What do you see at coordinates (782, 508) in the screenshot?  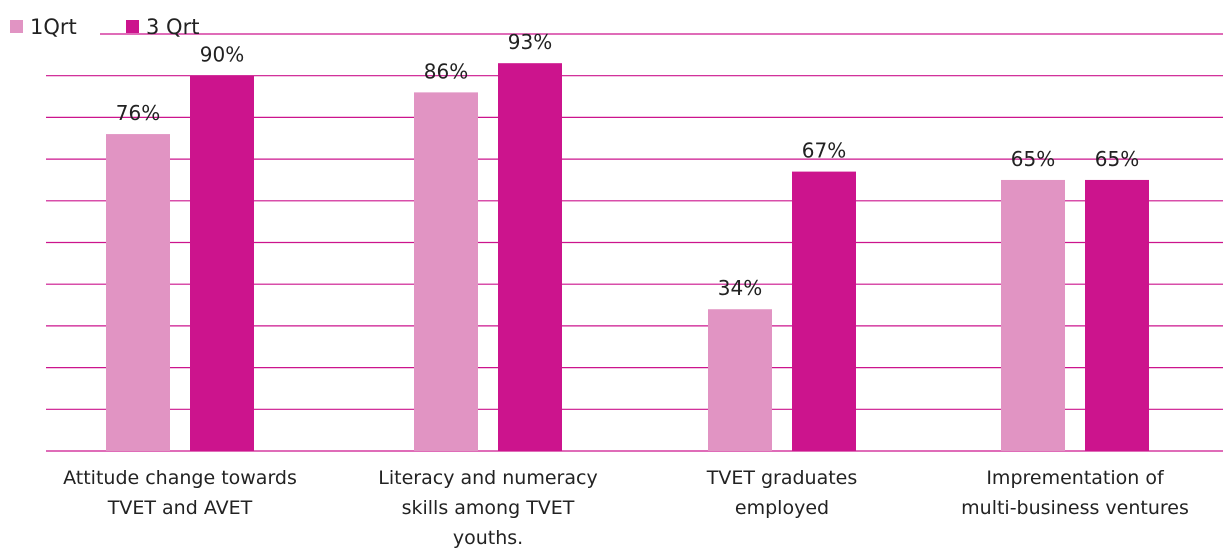 I see `category-label-line: employed` at bounding box center [782, 508].